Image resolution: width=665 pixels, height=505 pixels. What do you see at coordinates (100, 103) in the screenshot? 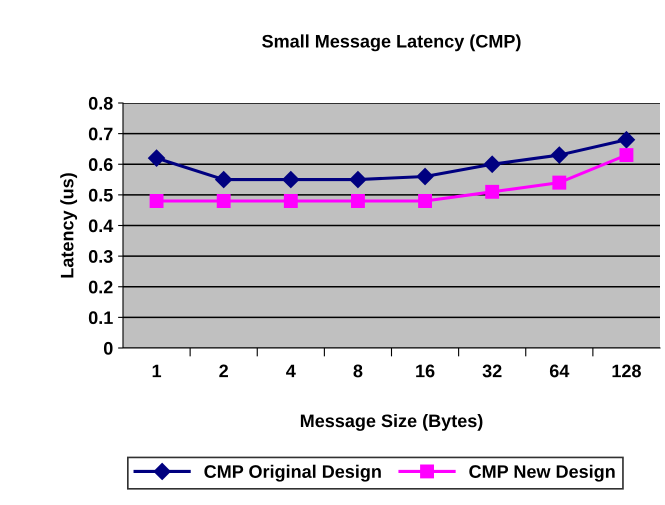
I see `y-tick-label: 0.8` at bounding box center [100, 103].